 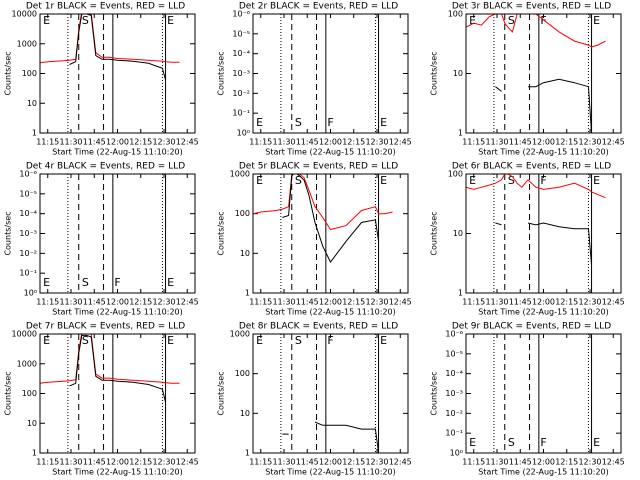 What do you see at coordinates (454, 334) in the screenshot?
I see `y-tick-label: 10⁻⁶` at bounding box center [454, 334].